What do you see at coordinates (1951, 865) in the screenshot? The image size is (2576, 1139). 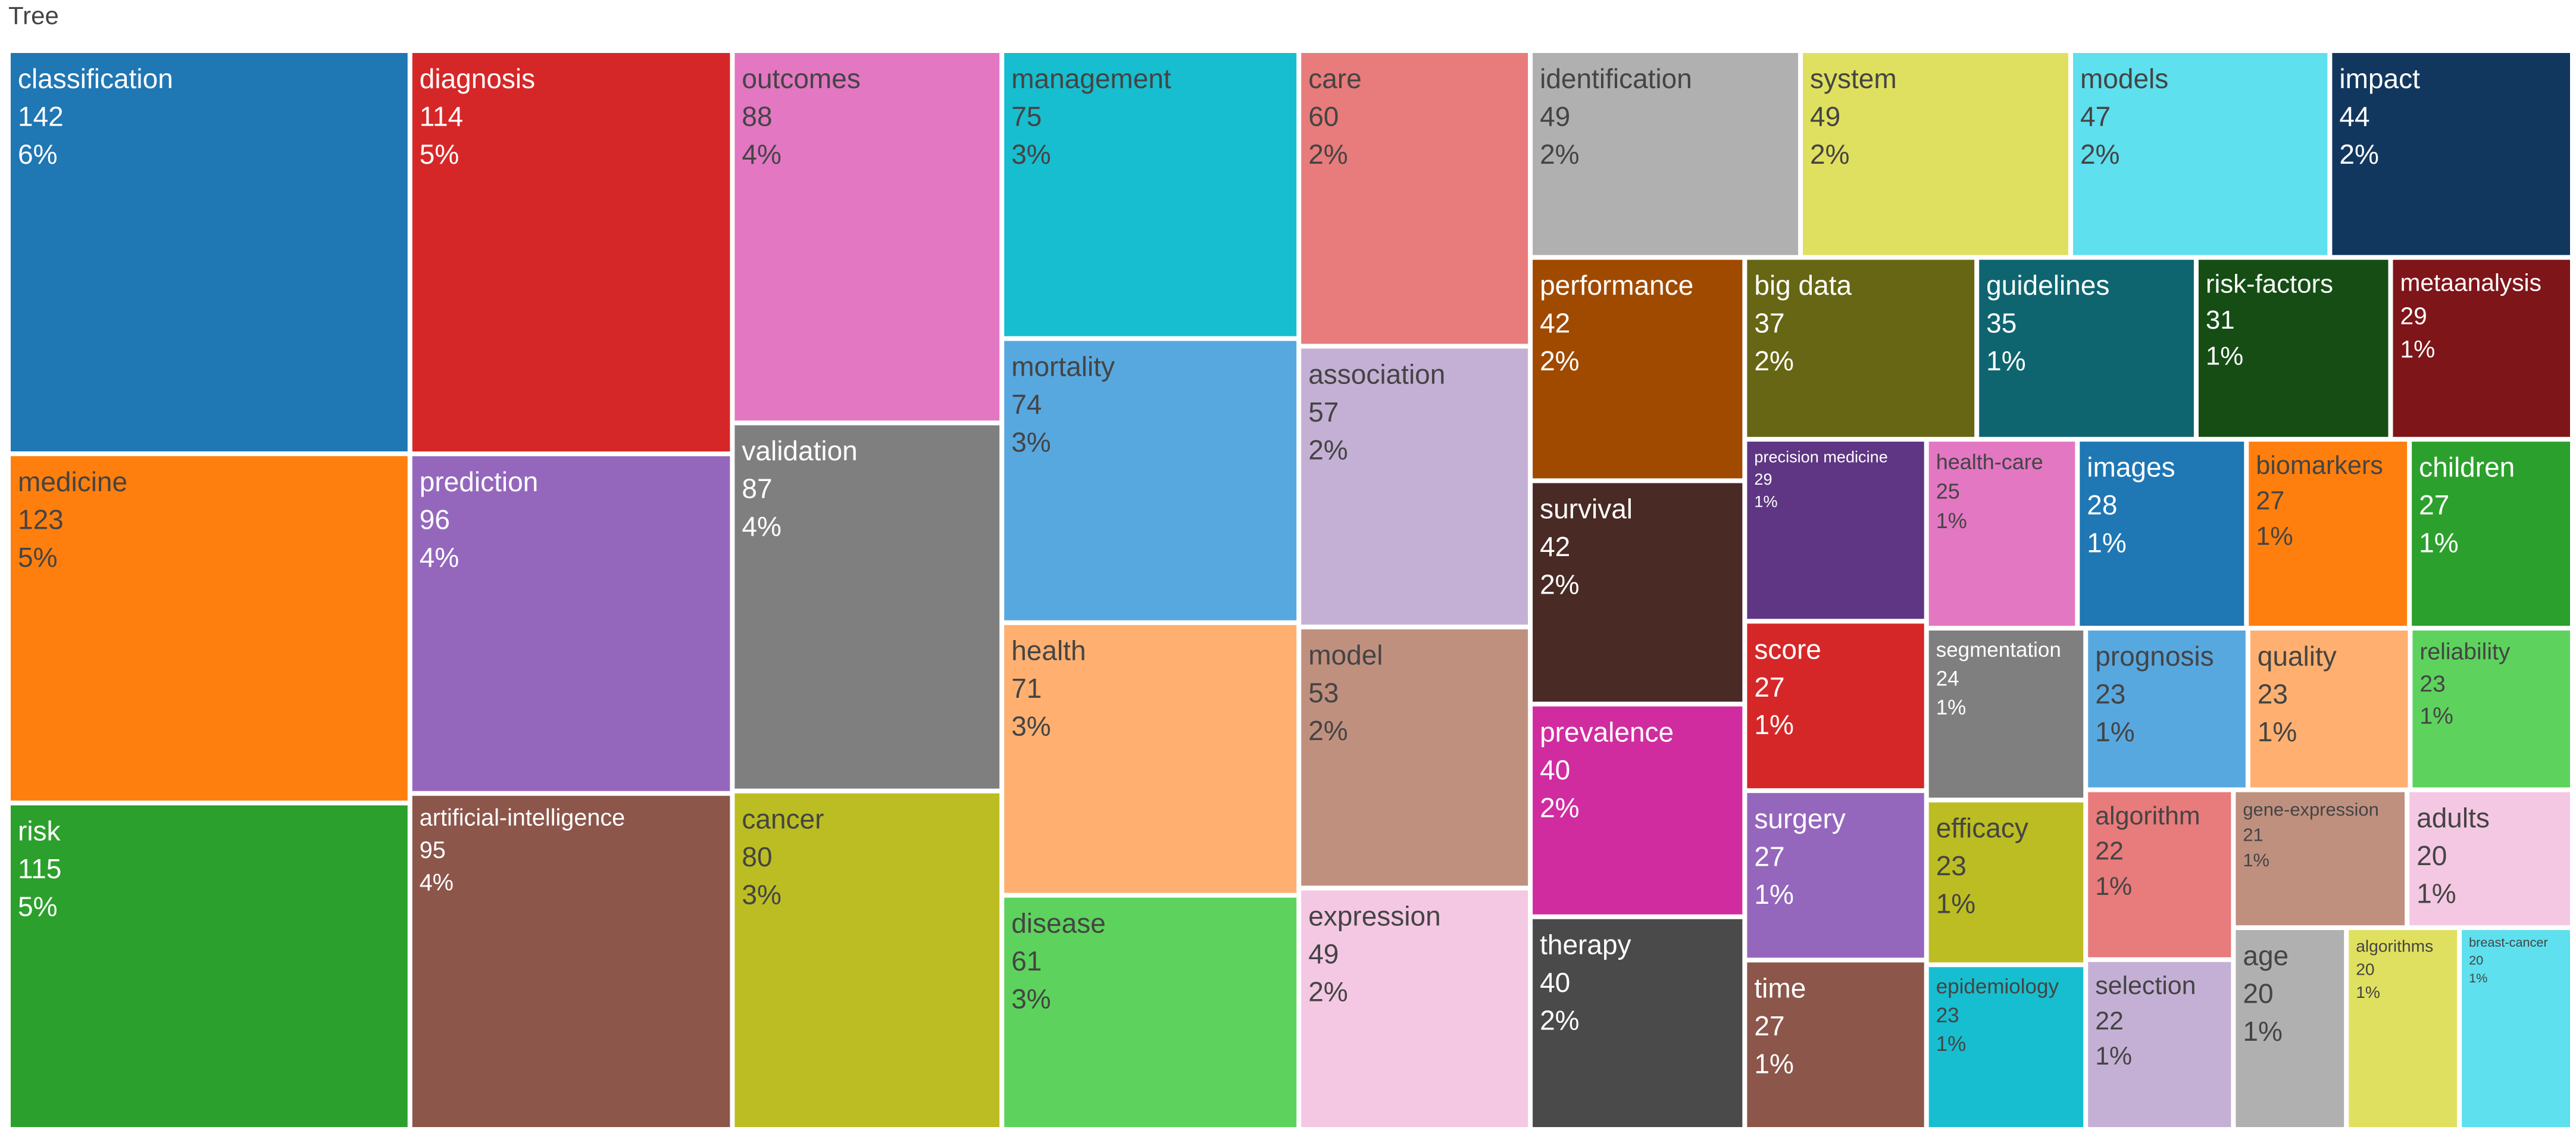 I see `tile-value: 23` at bounding box center [1951, 865].